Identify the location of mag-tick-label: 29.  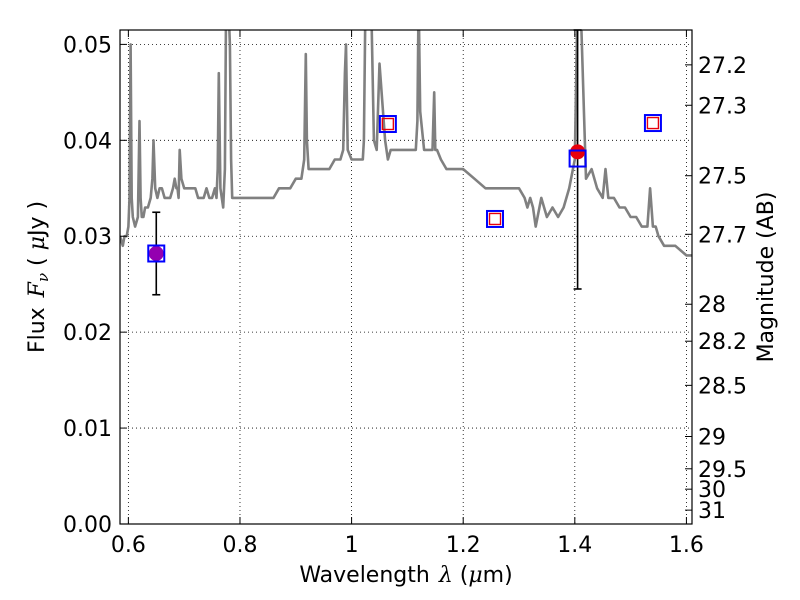
(712, 438).